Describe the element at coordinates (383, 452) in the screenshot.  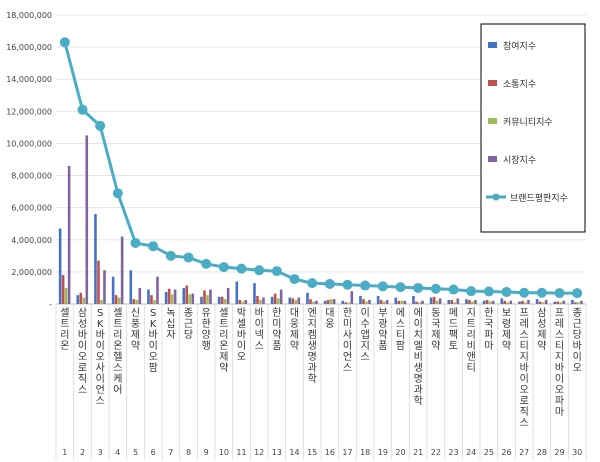
I see `rank-label: 19` at that location.